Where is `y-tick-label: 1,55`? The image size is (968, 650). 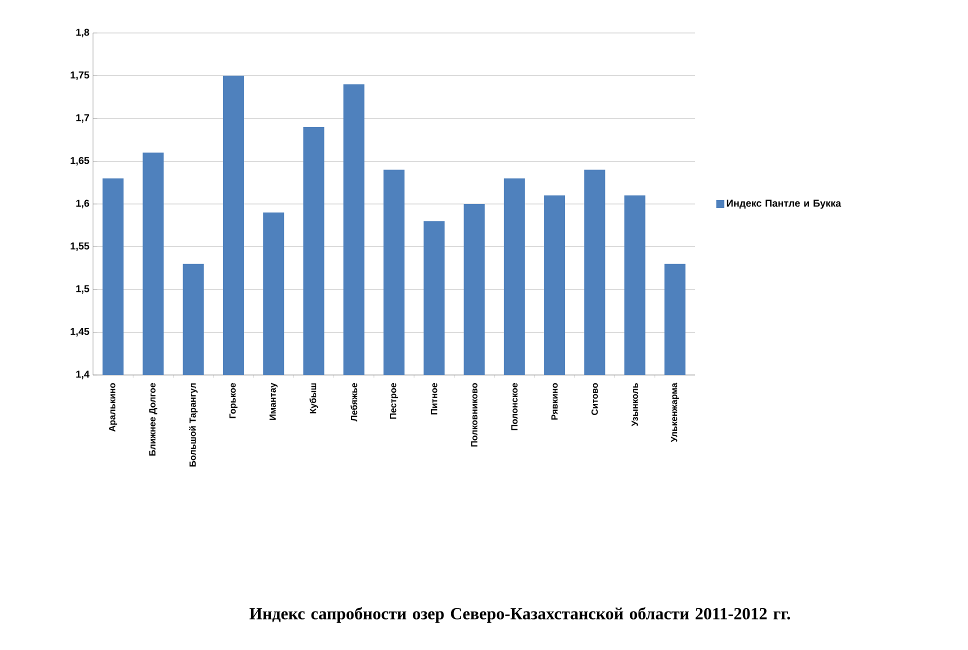 y-tick-label: 1,55 is located at coordinates (80, 246).